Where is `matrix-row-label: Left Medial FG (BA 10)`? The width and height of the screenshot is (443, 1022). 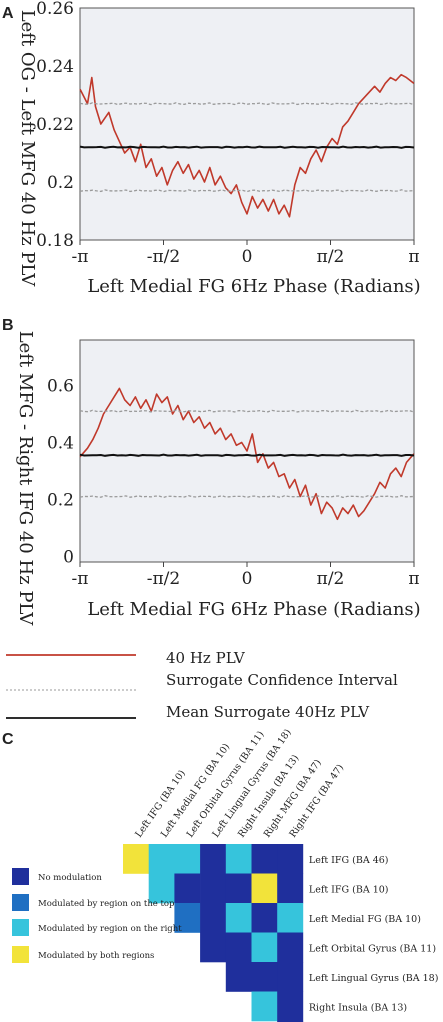
matrix-row-label: Left Medial FG (BA 10) is located at coordinates (365, 919).